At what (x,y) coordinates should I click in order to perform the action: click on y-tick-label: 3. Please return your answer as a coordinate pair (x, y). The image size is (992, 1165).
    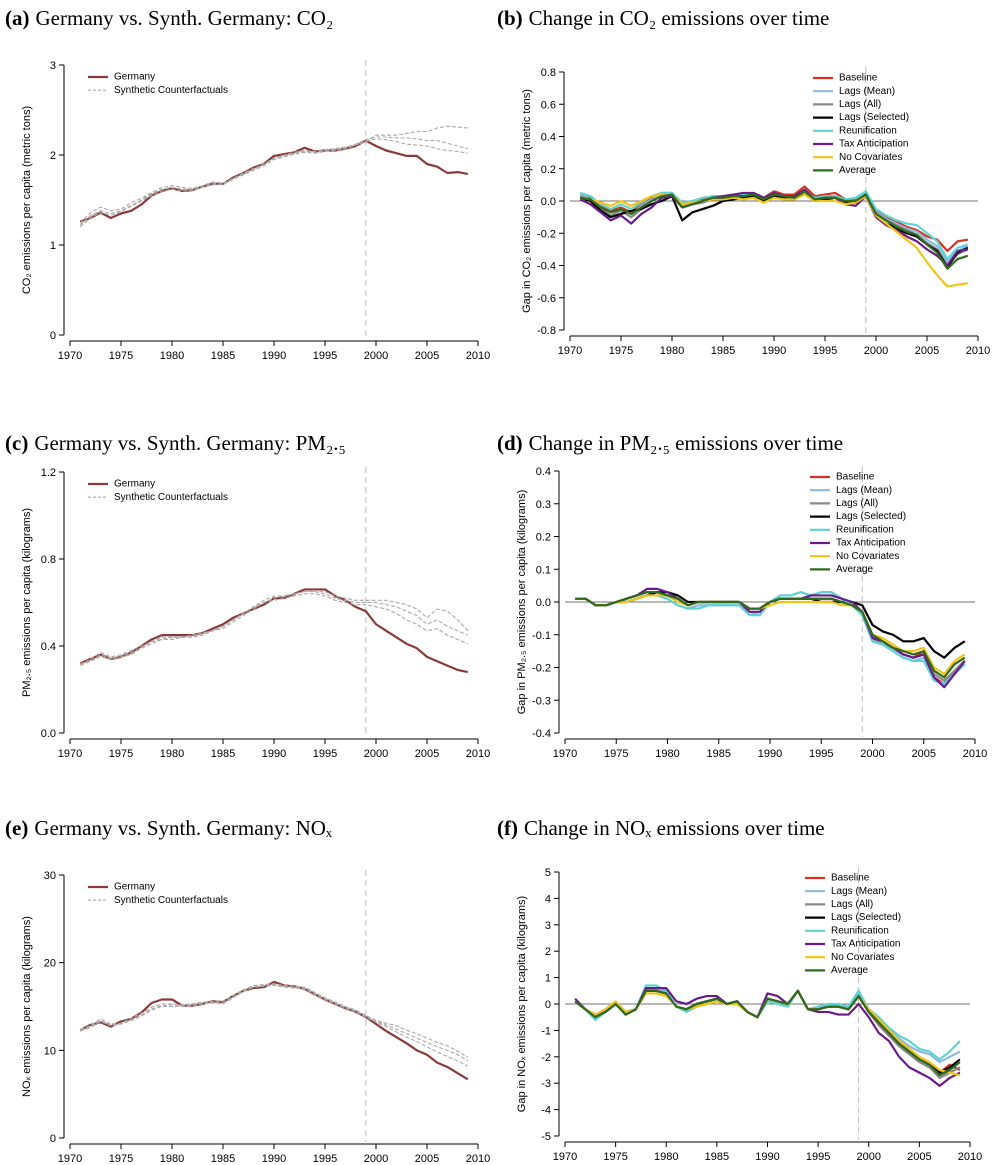
    Looking at the image, I should click on (53, 66).